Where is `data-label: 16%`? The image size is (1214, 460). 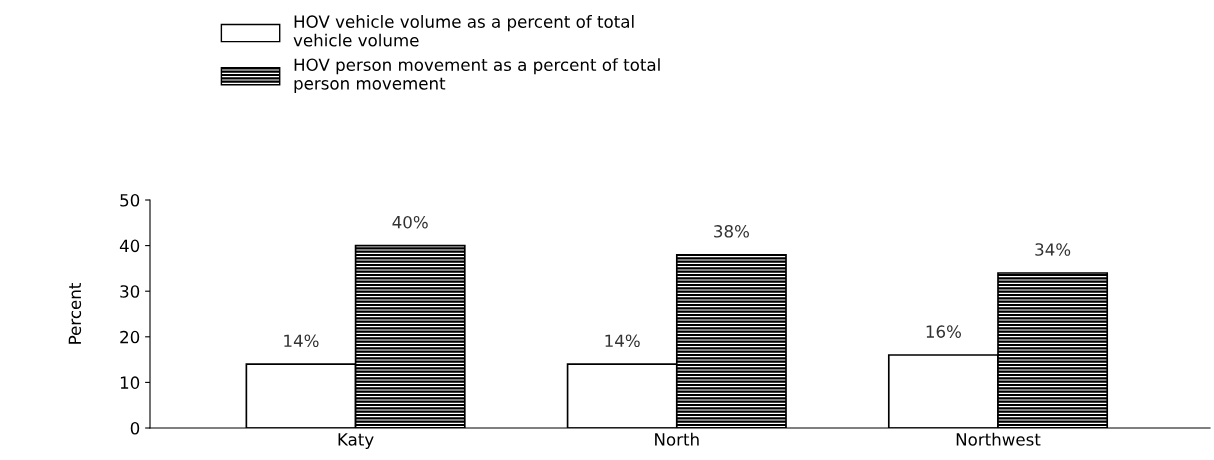 data-label: 16% is located at coordinates (943, 331).